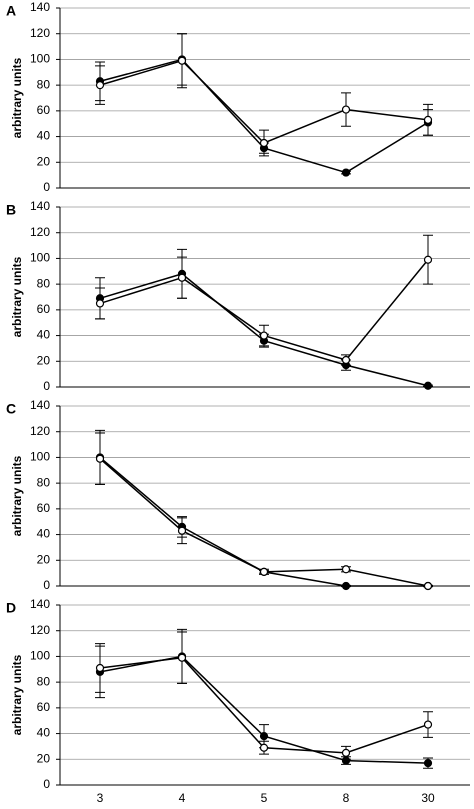 The image size is (474, 809). What do you see at coordinates (11, 11) in the screenshot?
I see `panel-label: A` at bounding box center [11, 11].